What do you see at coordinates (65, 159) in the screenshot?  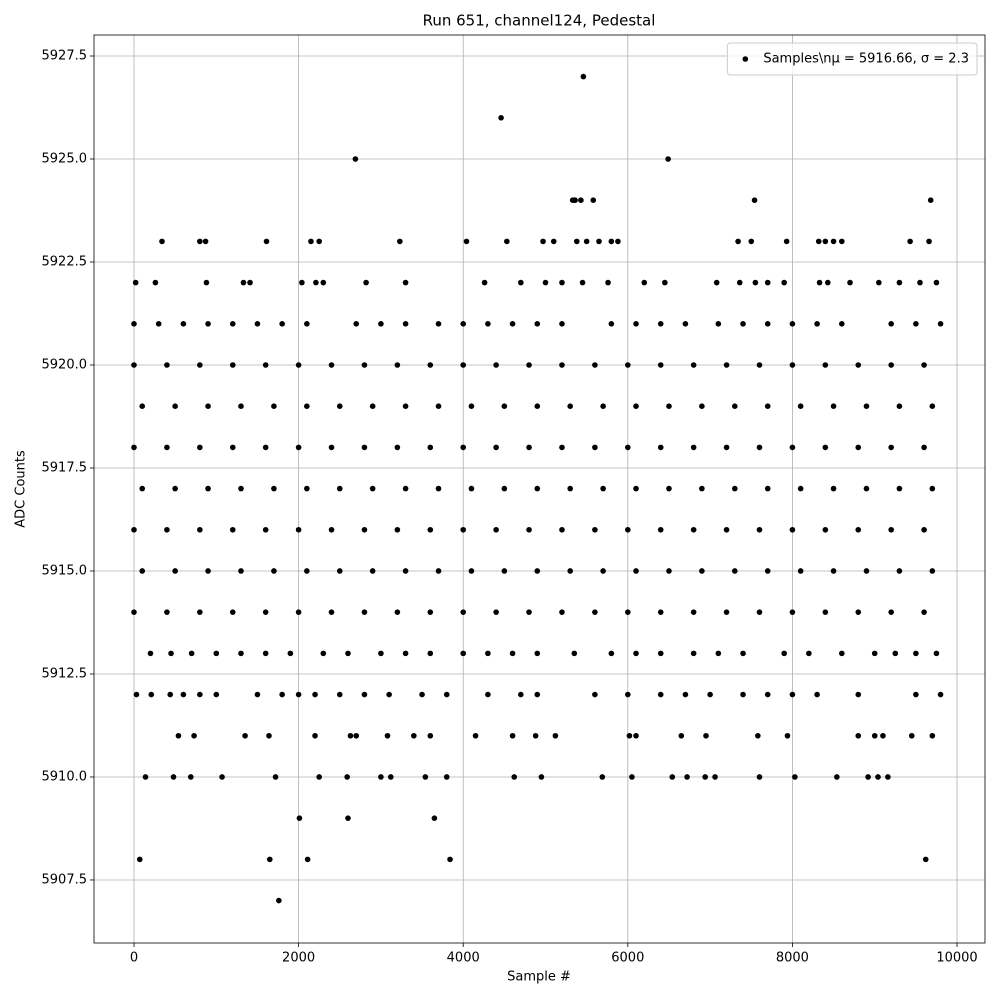 I see `y-tick-label: 5925.0` at bounding box center [65, 159].